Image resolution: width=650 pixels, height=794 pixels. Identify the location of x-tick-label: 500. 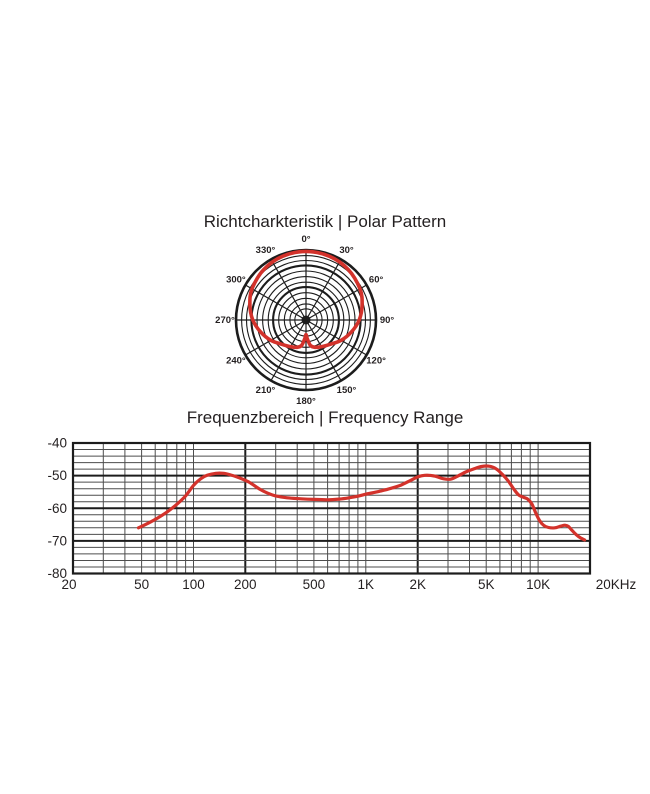
(314, 584).